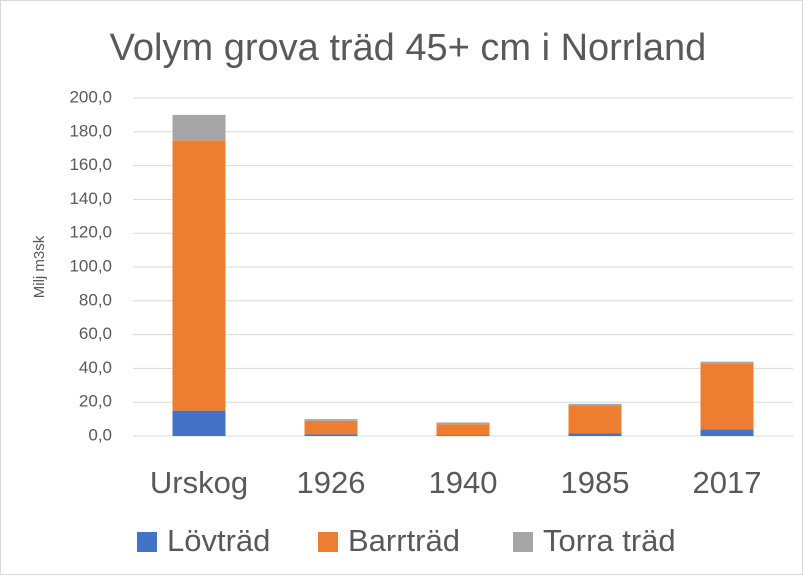  What do you see at coordinates (90, 265) in the screenshot?
I see `y-tick-label: 100,0` at bounding box center [90, 265].